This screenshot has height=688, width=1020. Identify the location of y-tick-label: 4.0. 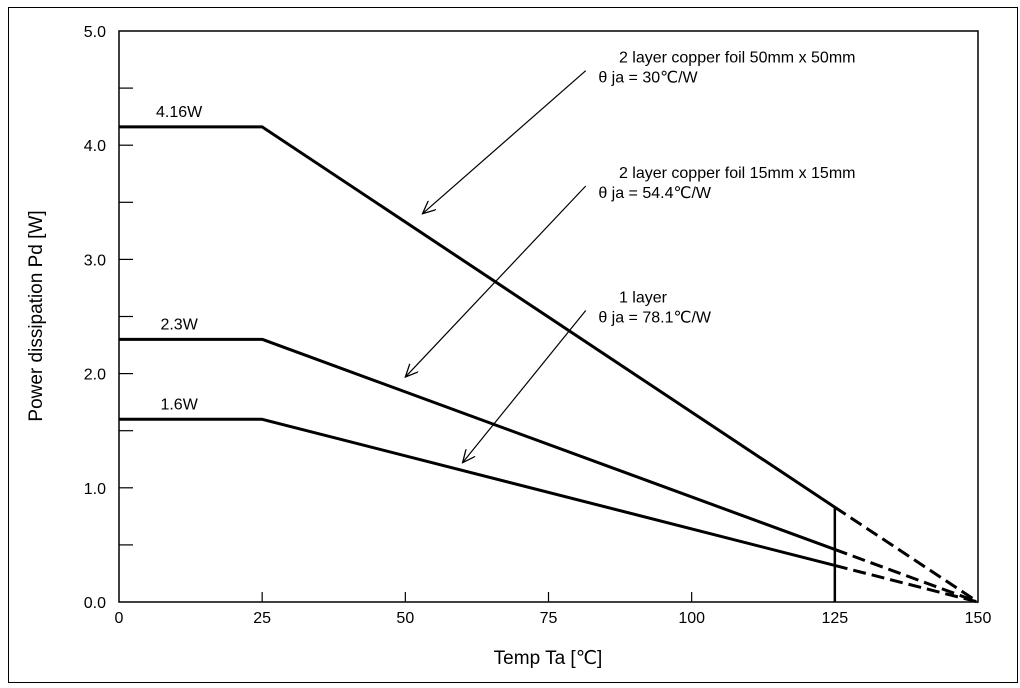
(95, 146).